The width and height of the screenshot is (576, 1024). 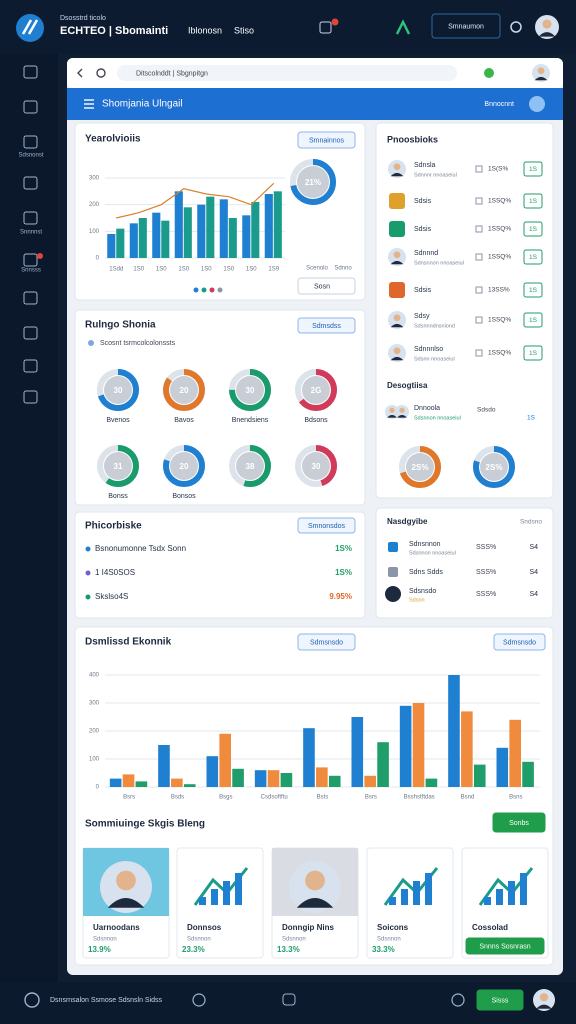 I want to click on button-label: Smnaumon, so click(x=466, y=26).